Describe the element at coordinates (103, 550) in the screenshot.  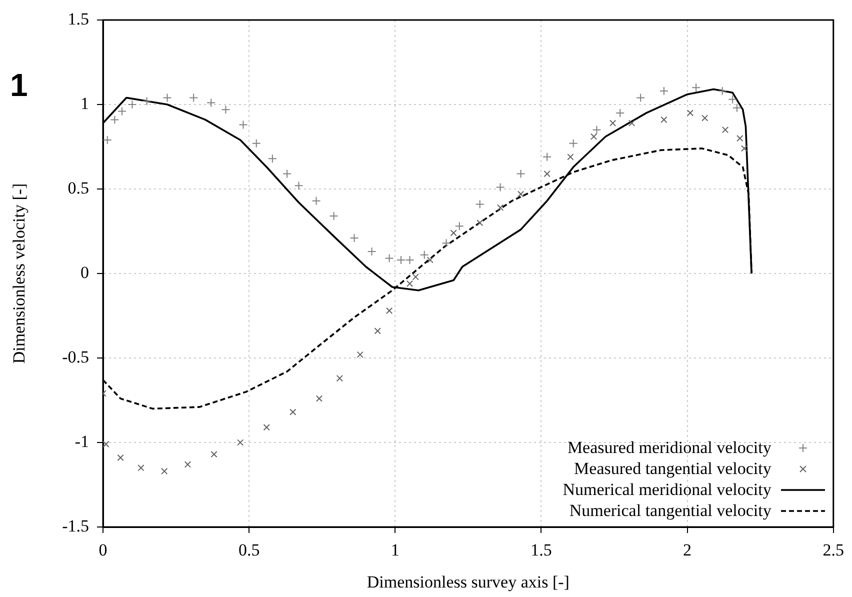
I see `x-tick-label: 0` at that location.